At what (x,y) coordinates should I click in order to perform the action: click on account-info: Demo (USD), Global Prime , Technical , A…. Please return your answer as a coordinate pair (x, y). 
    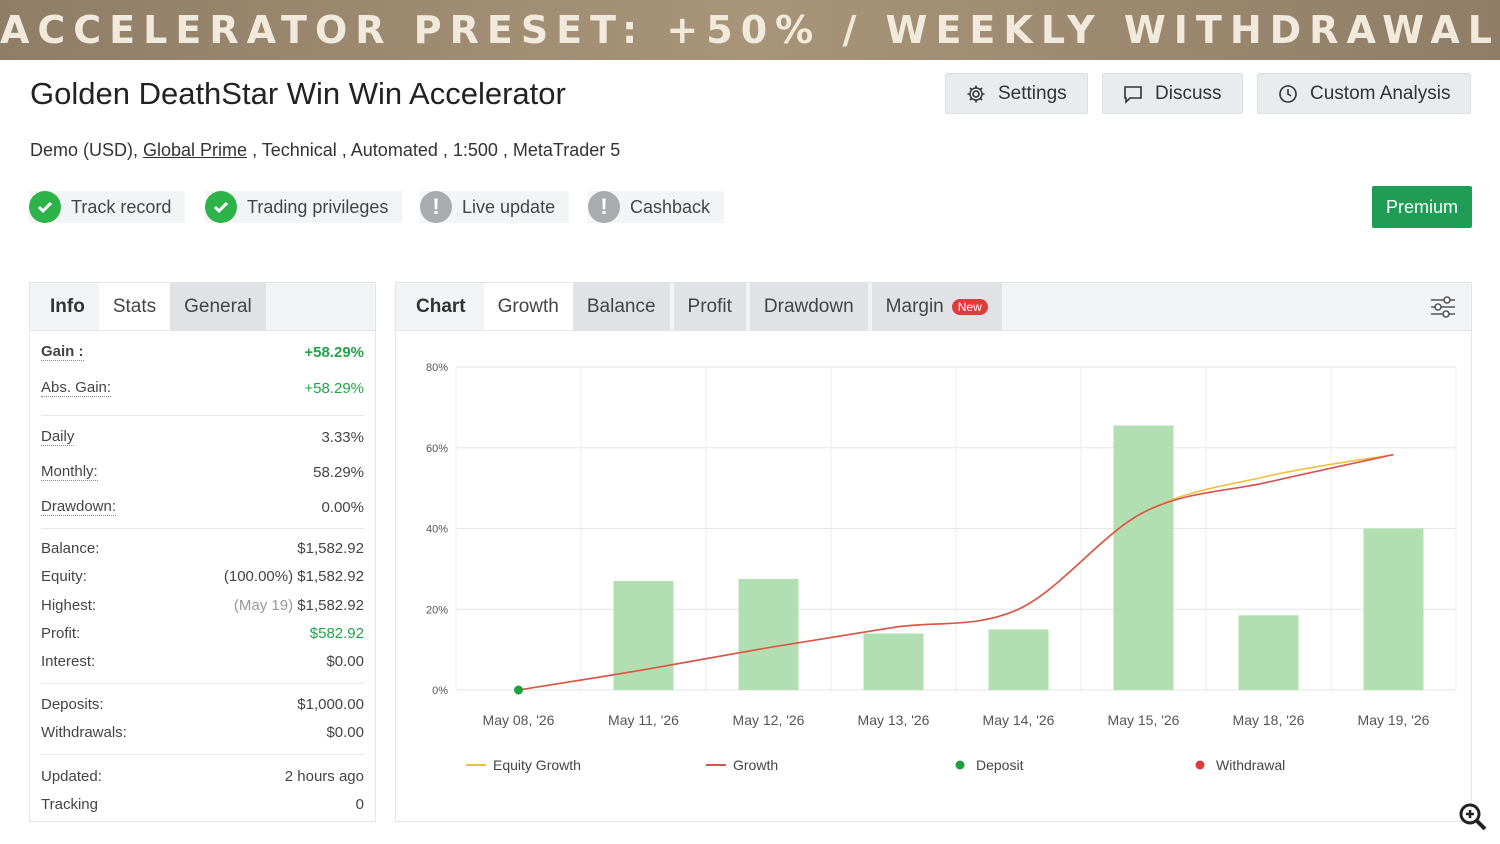
    Looking at the image, I should click on (325, 150).